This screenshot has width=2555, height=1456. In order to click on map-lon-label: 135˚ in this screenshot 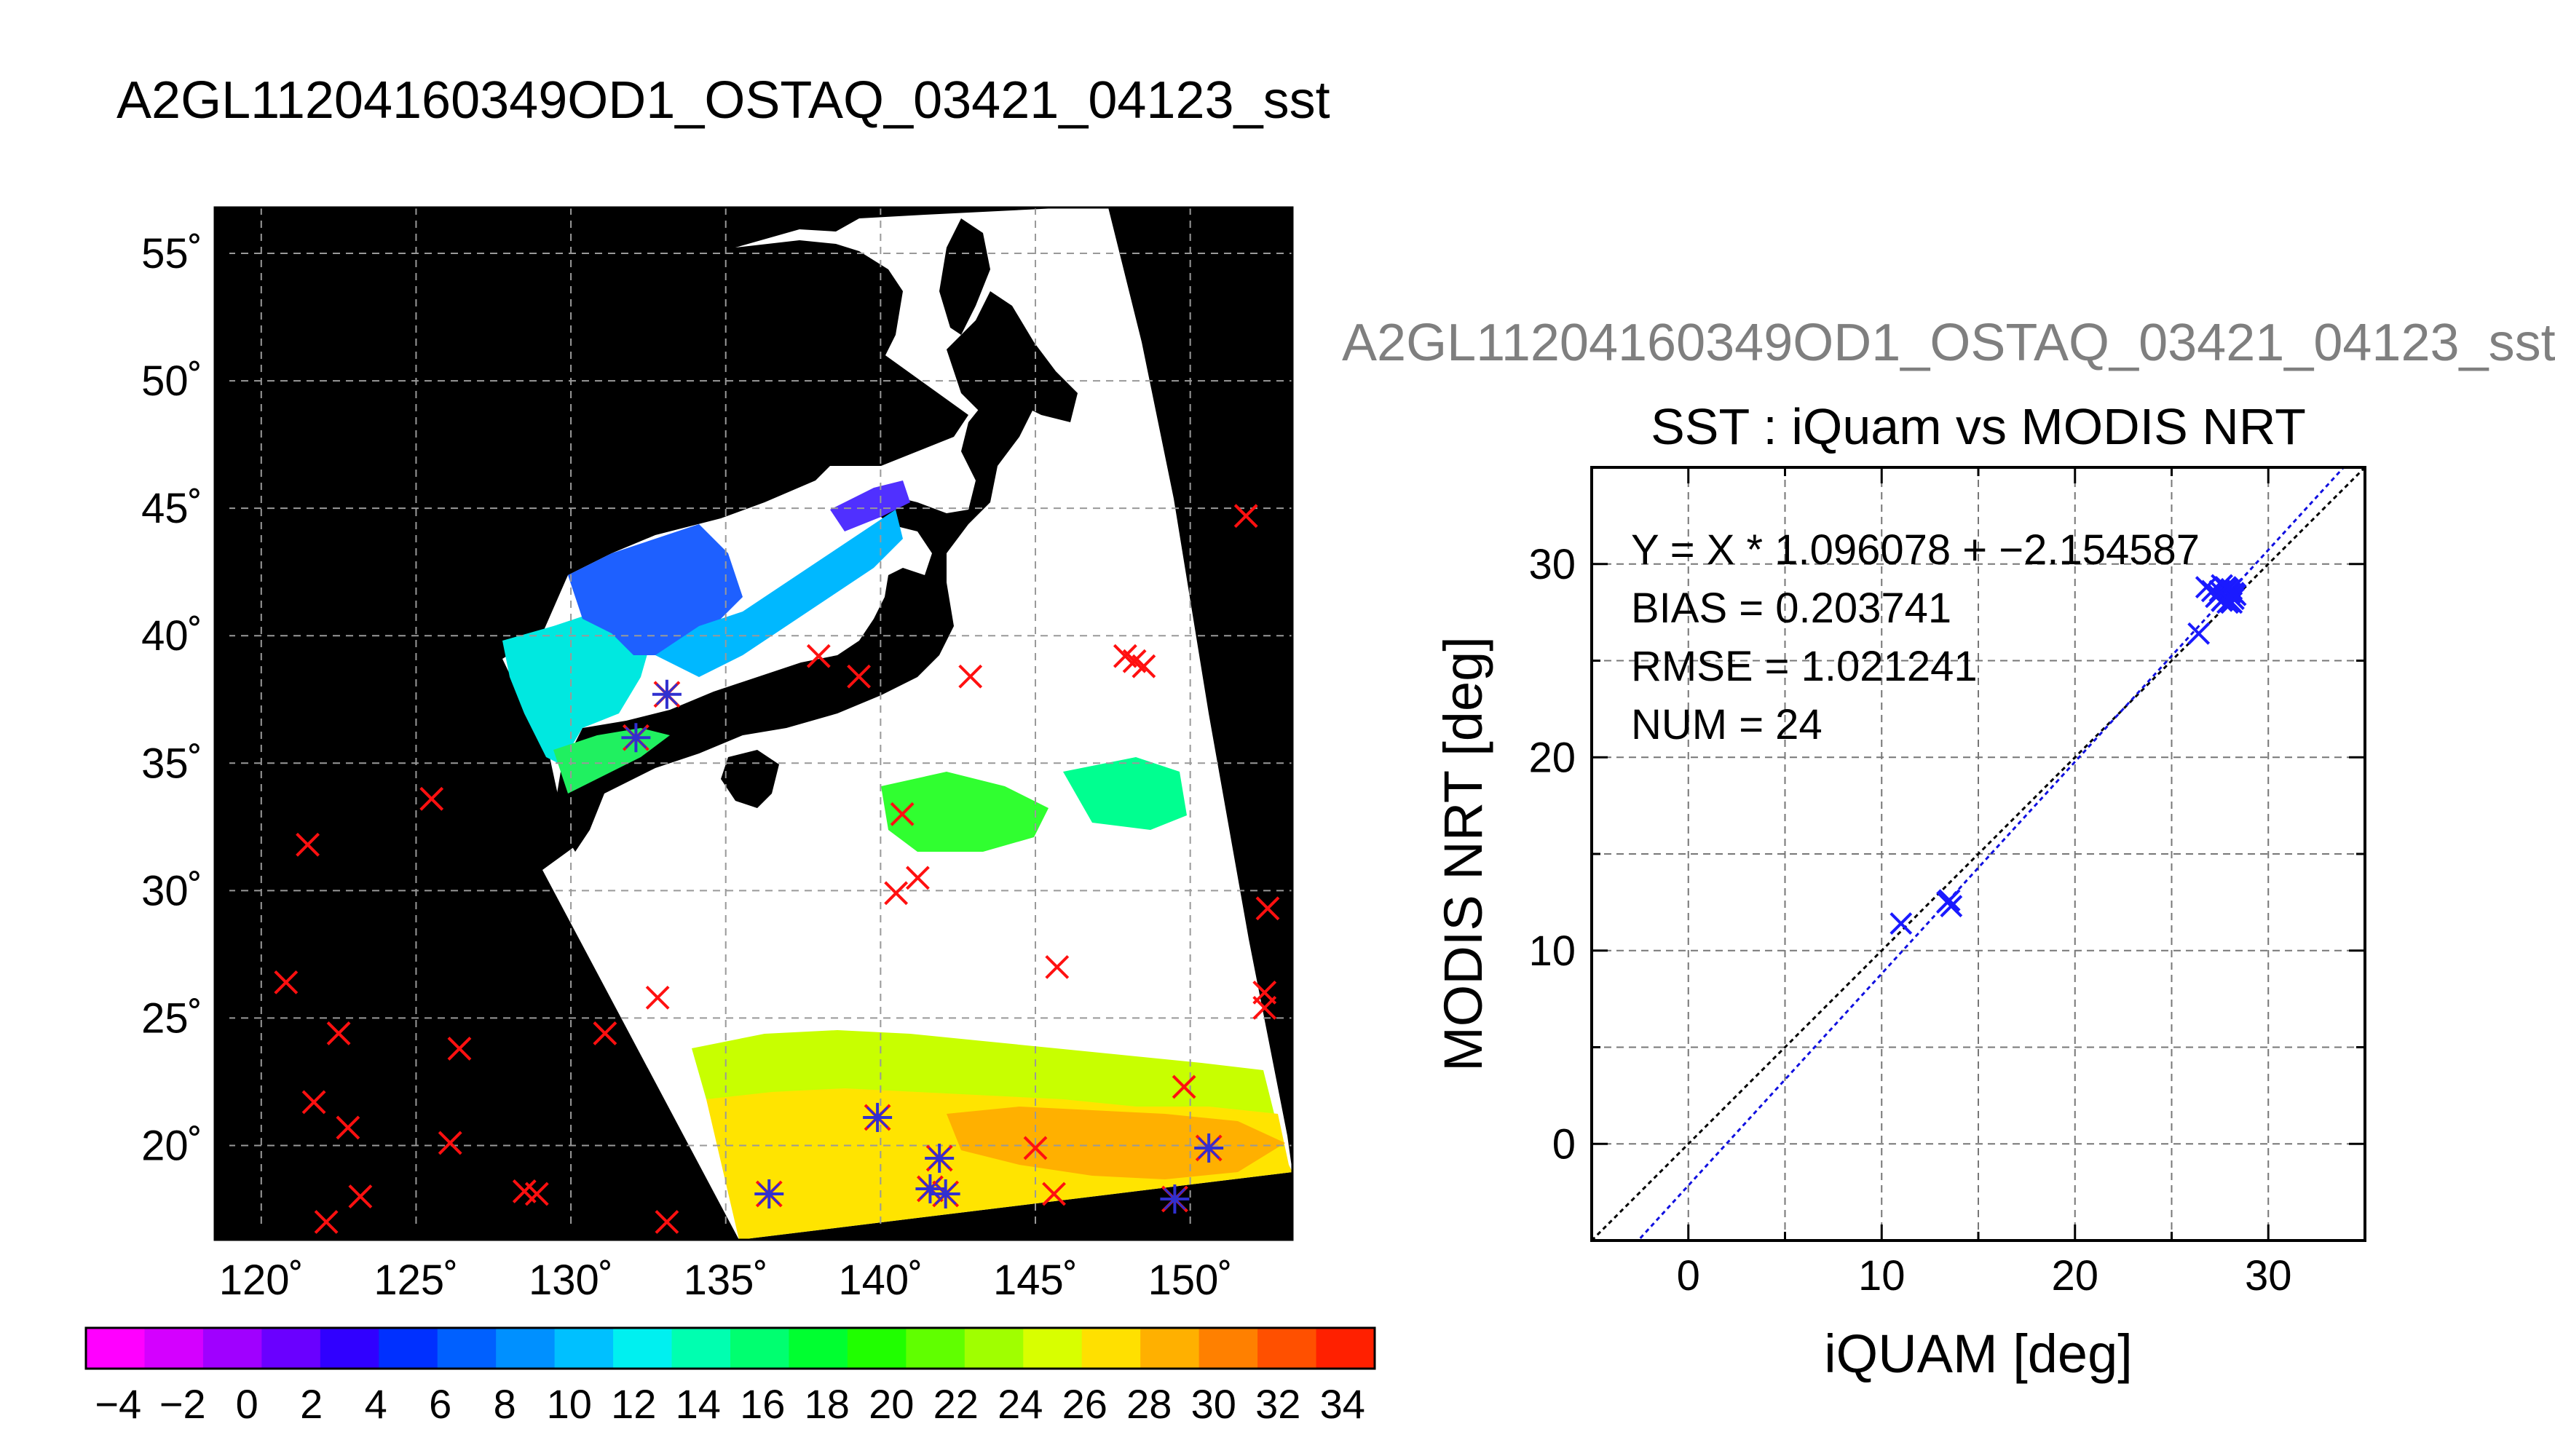, I will do `click(726, 1280)`.